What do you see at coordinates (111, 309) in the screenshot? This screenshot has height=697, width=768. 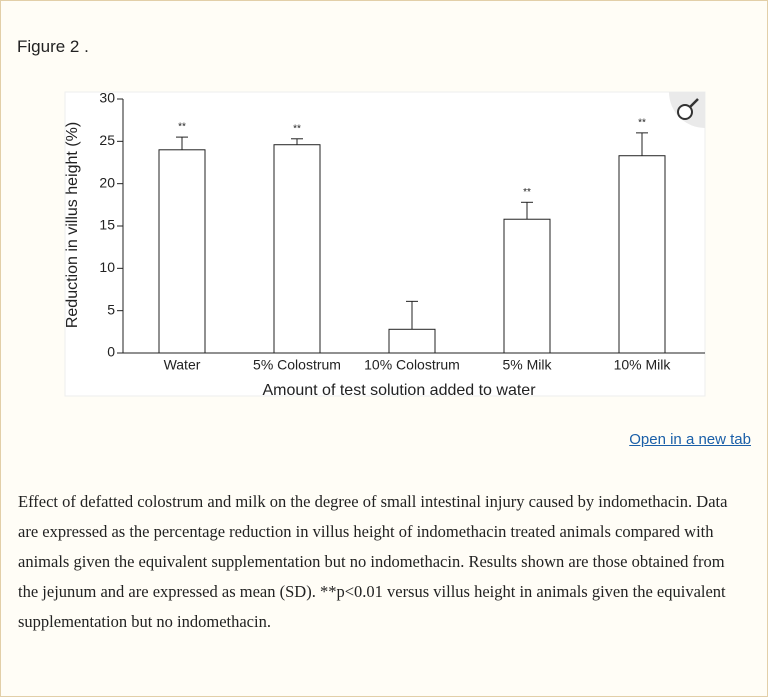 I see `y-tick-label: 5` at bounding box center [111, 309].